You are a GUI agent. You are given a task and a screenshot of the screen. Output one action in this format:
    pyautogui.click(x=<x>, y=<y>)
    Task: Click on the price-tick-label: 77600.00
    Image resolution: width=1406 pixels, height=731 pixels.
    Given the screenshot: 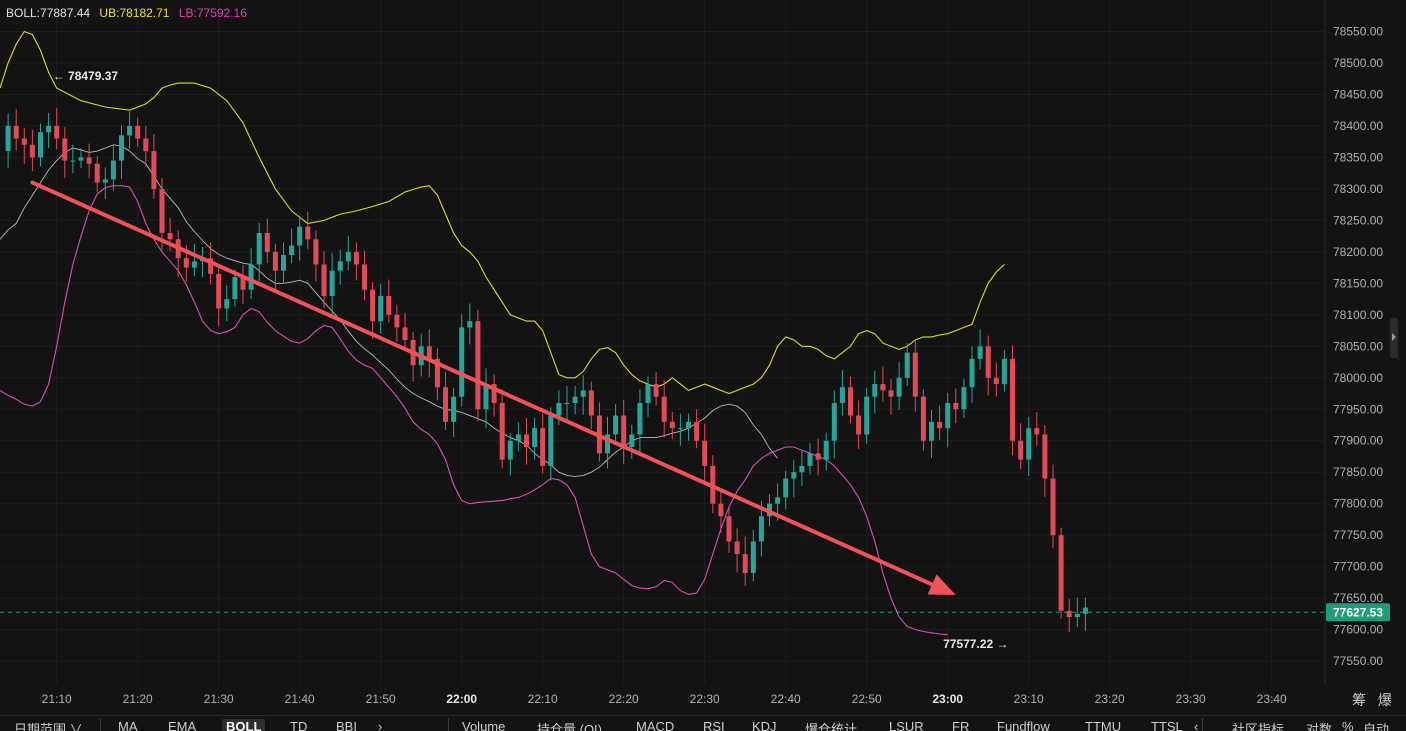 What is the action you would take?
    pyautogui.click(x=1358, y=630)
    